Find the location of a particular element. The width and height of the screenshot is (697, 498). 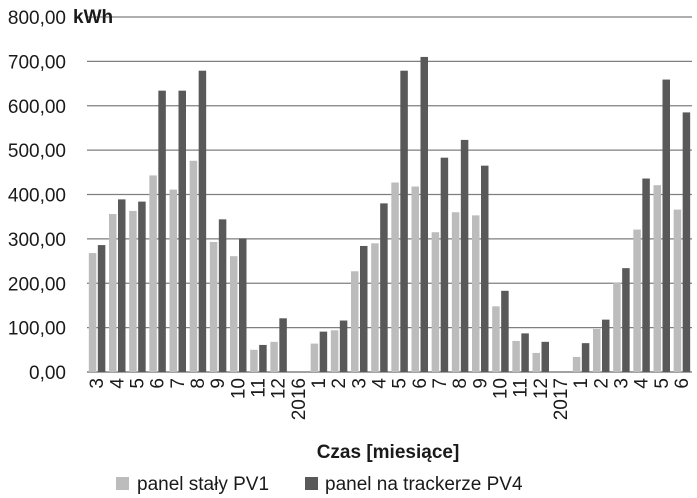

legend-label: panel na trackerze PV4 is located at coordinates (424, 484).